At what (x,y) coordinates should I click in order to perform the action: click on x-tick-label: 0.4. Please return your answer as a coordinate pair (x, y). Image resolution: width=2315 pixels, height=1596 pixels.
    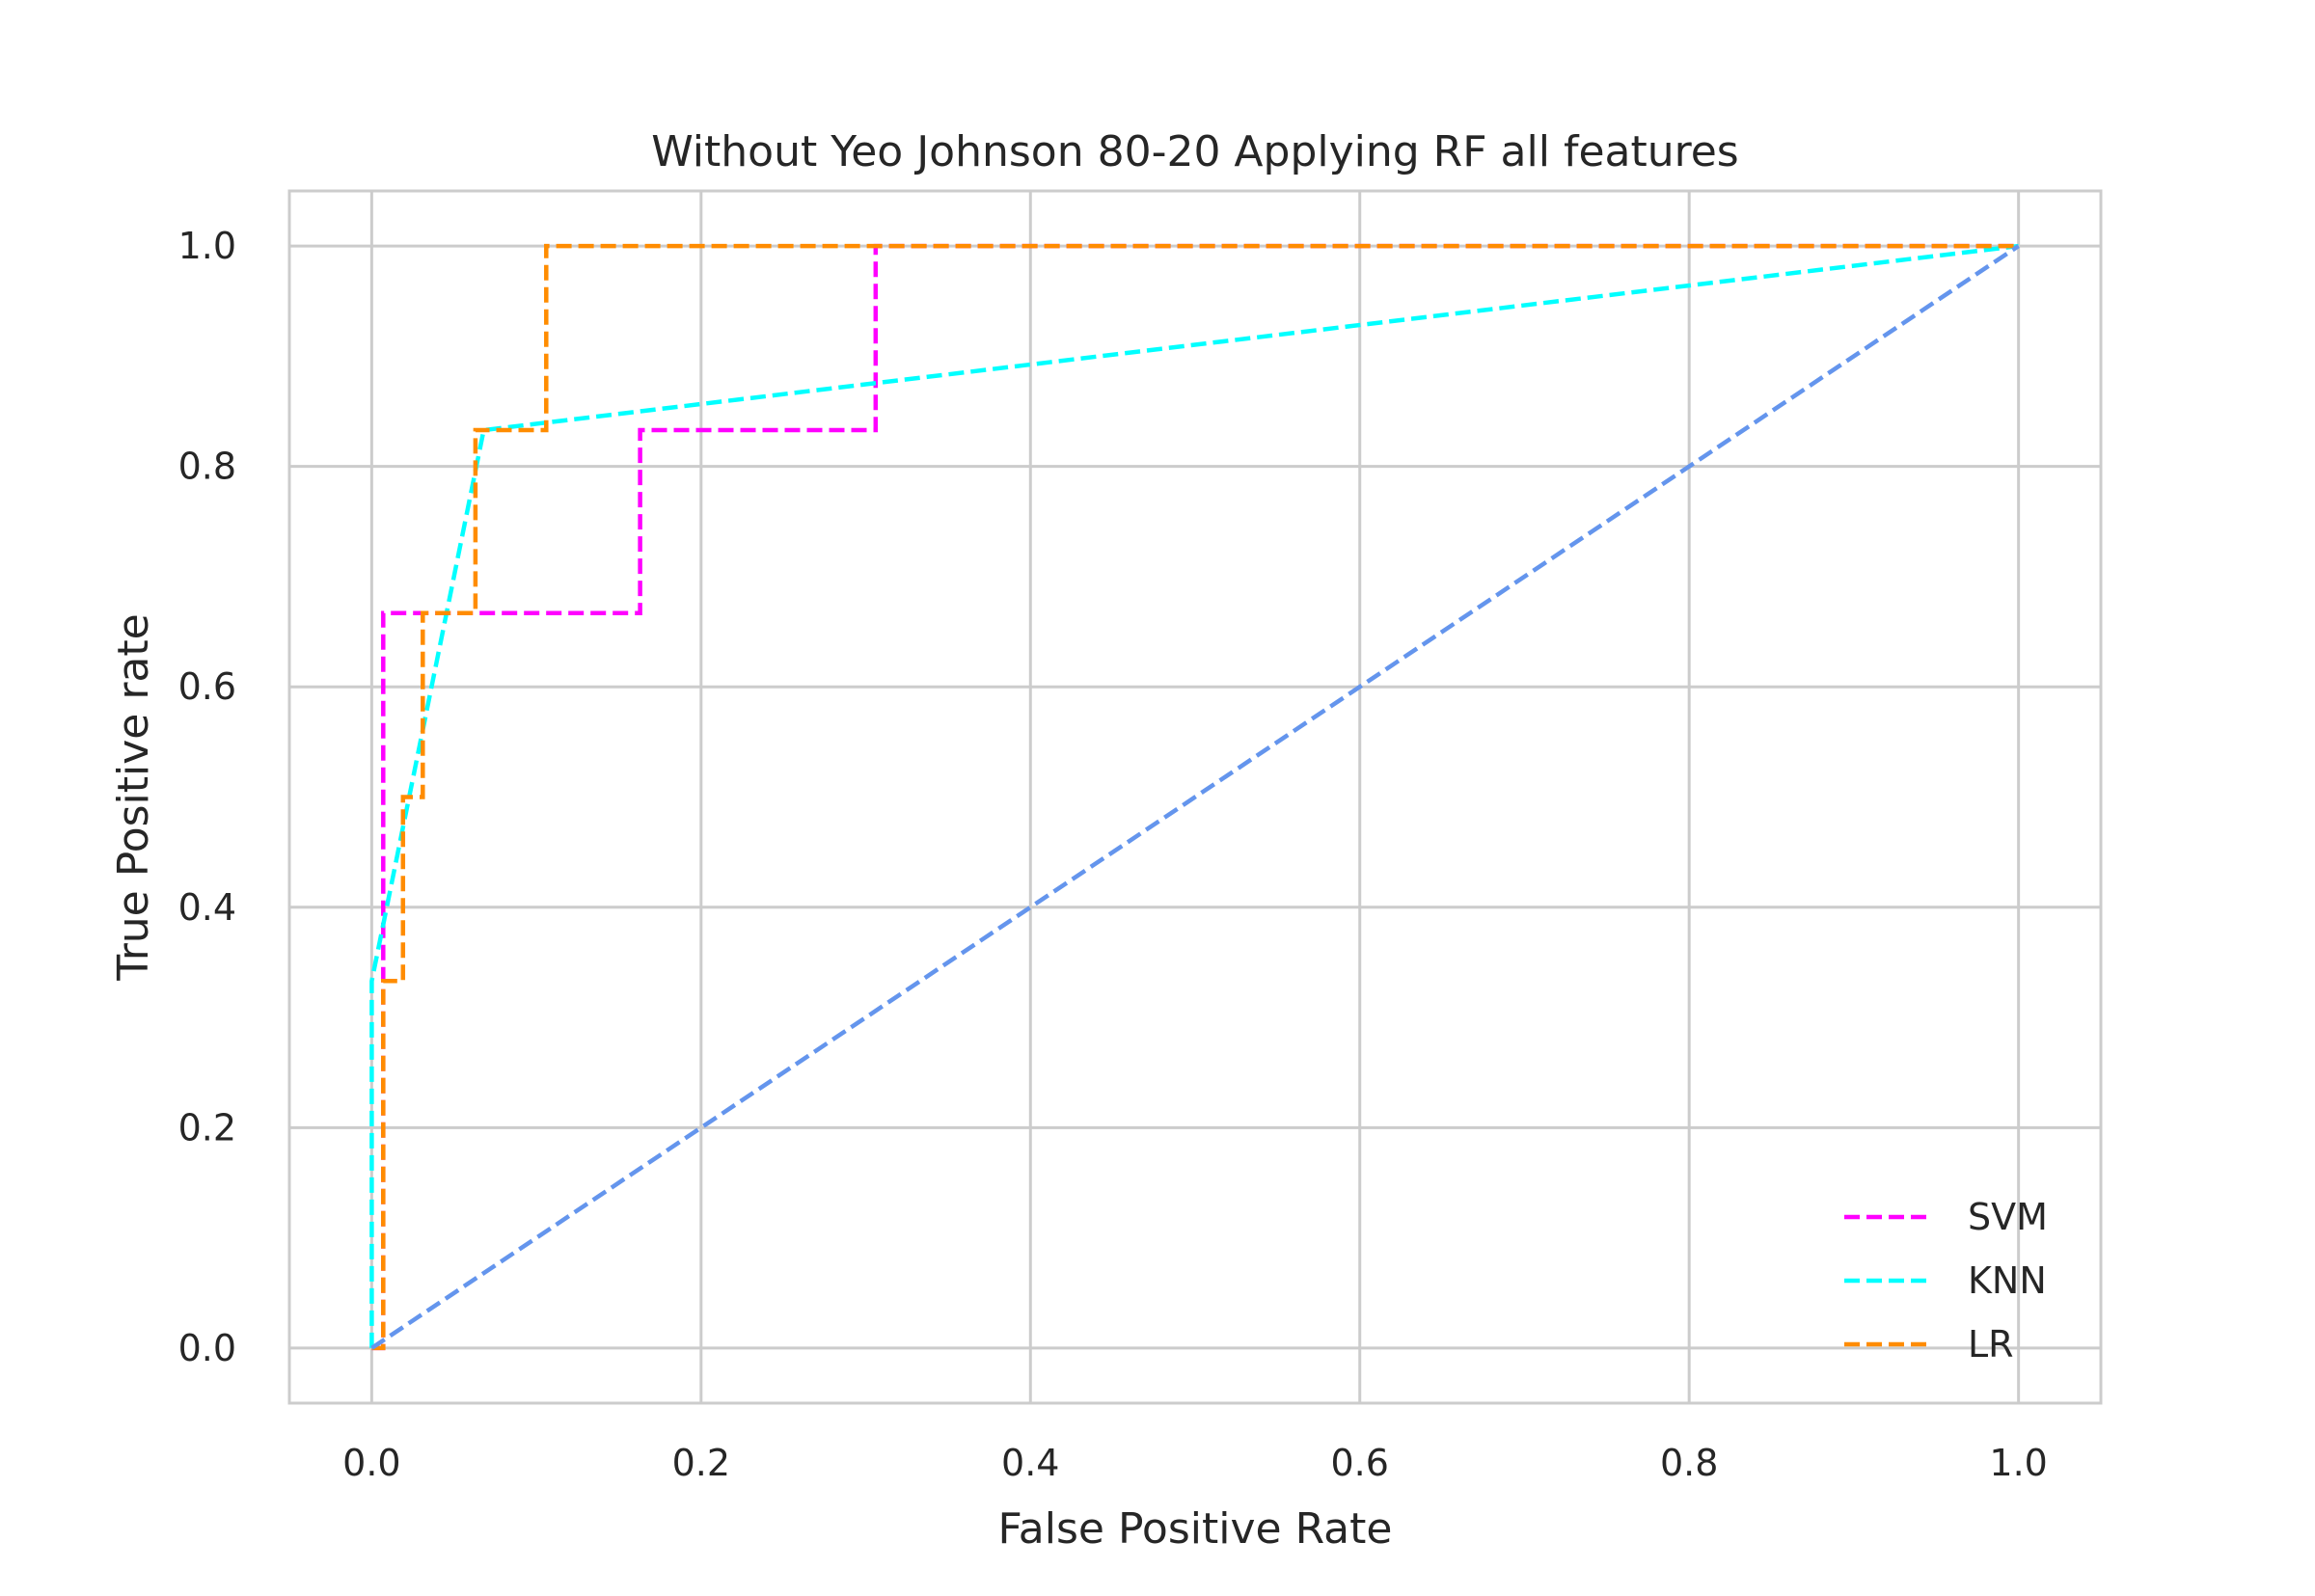
    Looking at the image, I should click on (1030, 1463).